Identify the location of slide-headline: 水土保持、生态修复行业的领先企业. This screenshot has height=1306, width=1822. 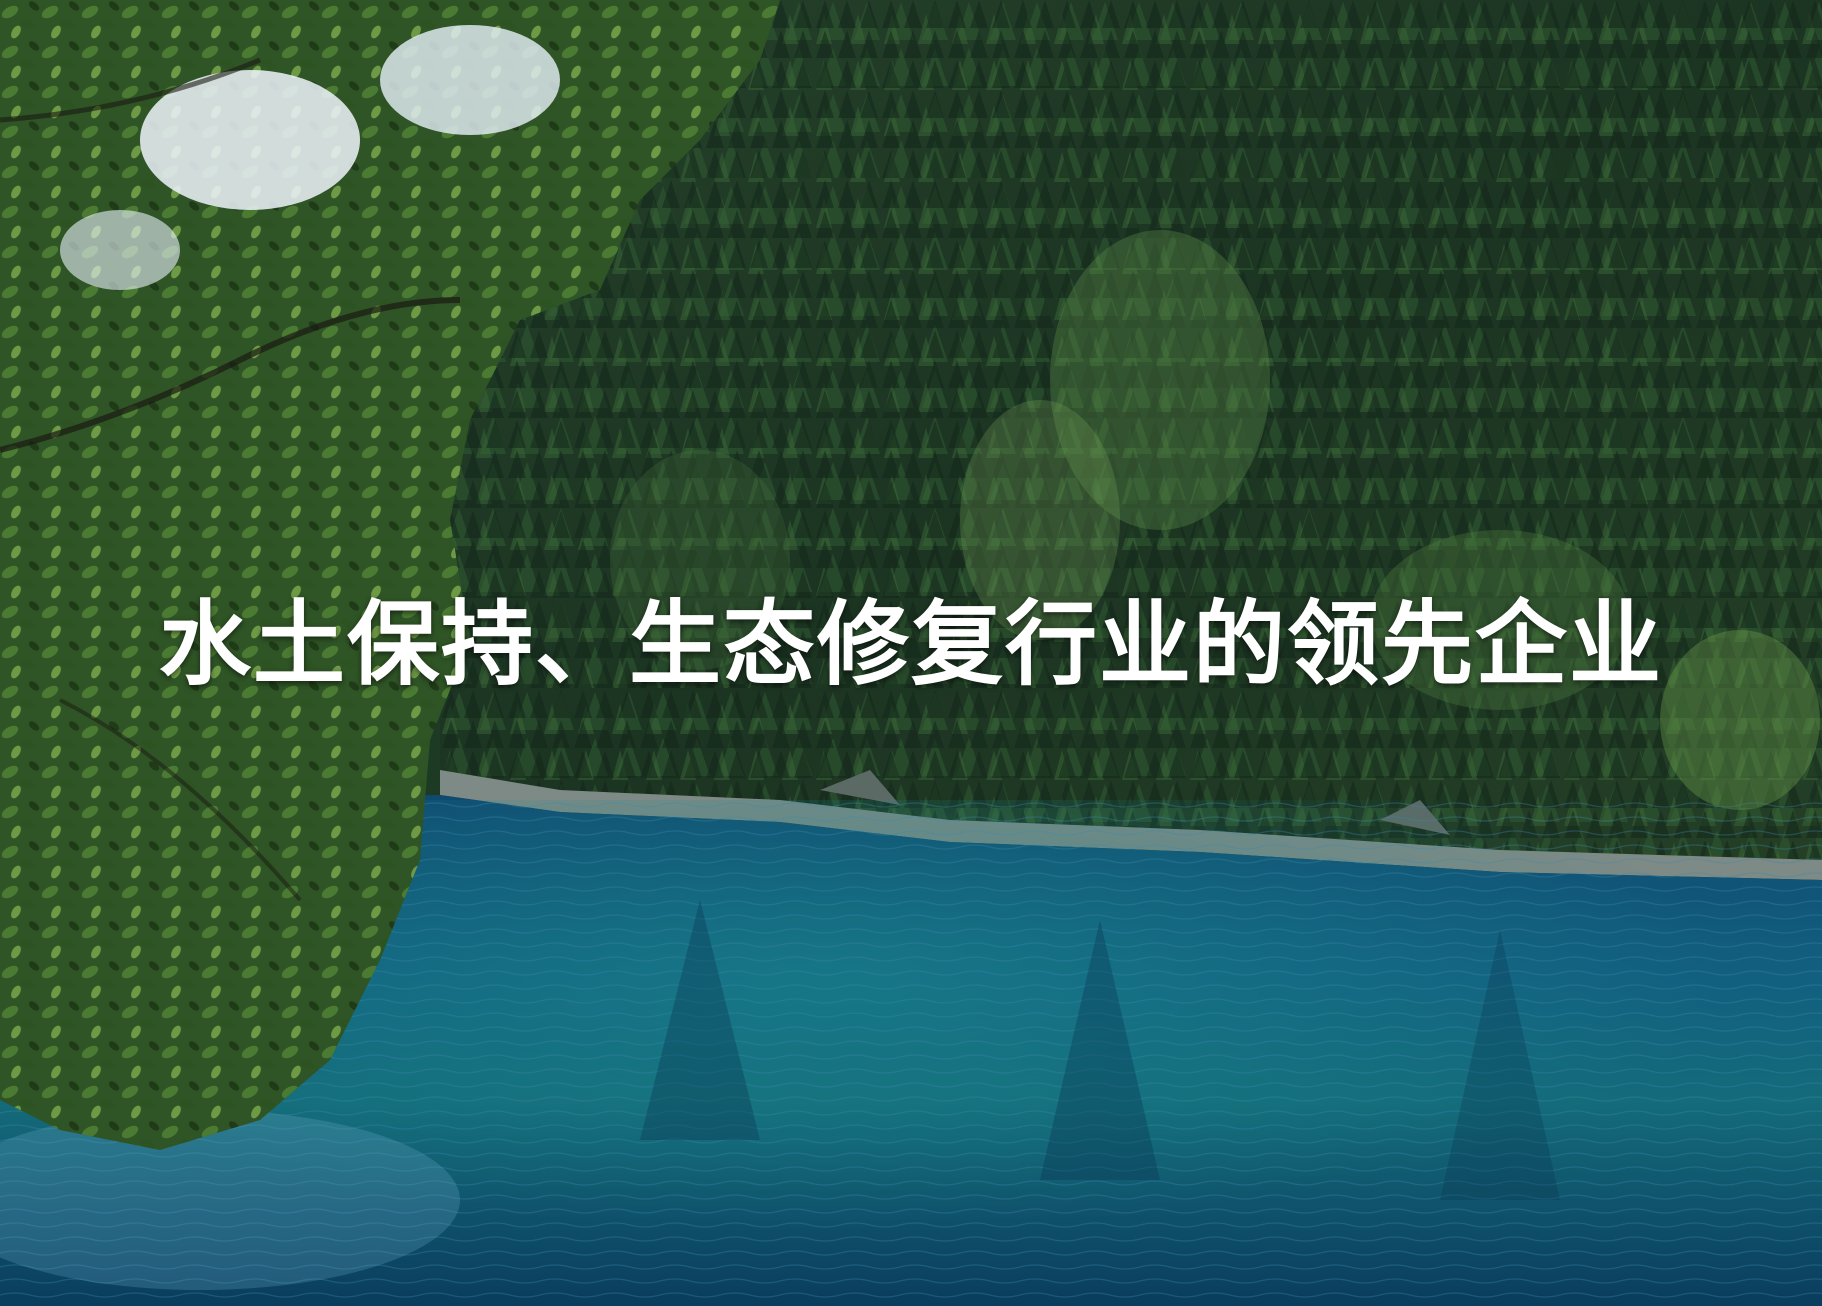
(910, 644).